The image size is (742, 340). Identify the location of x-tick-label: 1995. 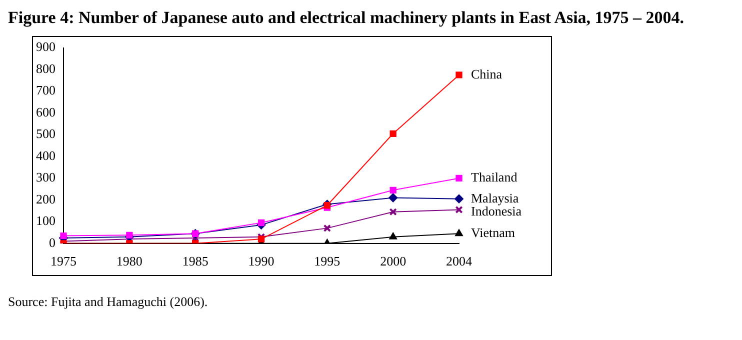
(327, 261).